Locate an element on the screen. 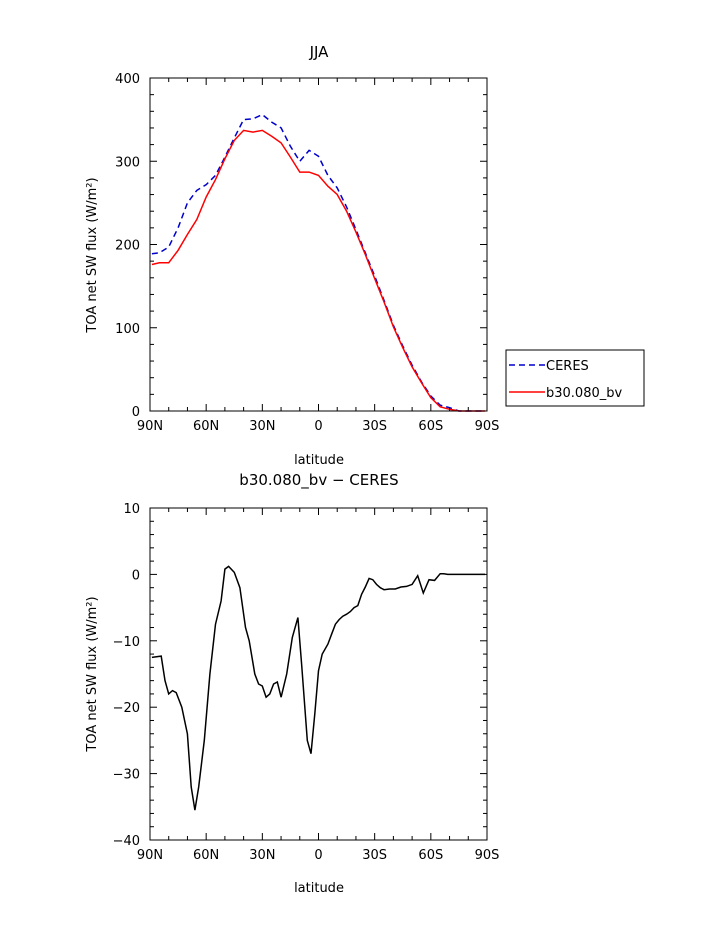  top-series-line-ceres is located at coordinates (318, 262).